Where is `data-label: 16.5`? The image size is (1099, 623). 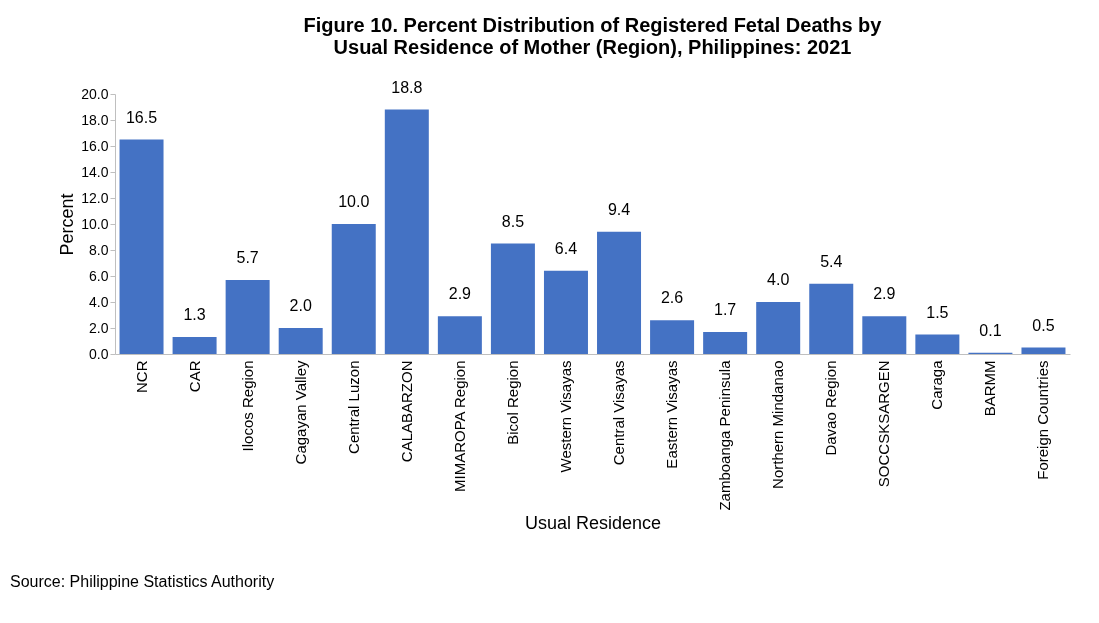
data-label: 16.5 is located at coordinates (141, 117).